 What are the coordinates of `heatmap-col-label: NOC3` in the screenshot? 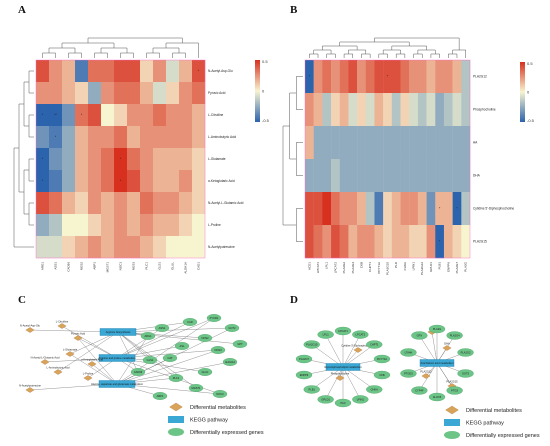 It's located at (121, 266).